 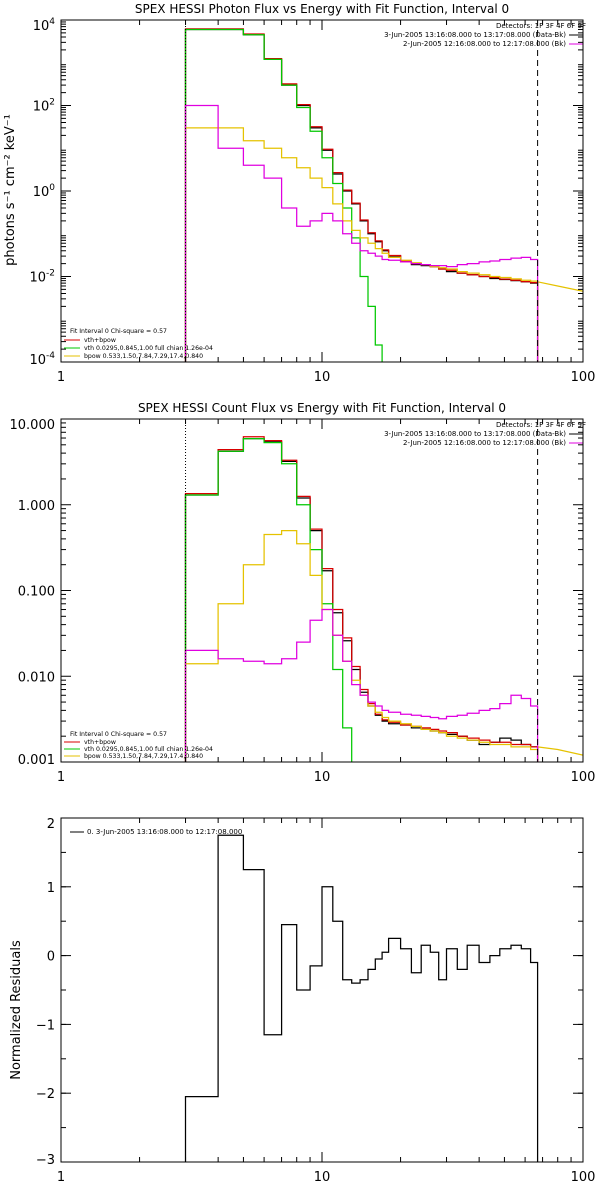 What do you see at coordinates (42, 277) in the screenshot?
I see `y-tick-label: 10⁻²` at bounding box center [42, 277].